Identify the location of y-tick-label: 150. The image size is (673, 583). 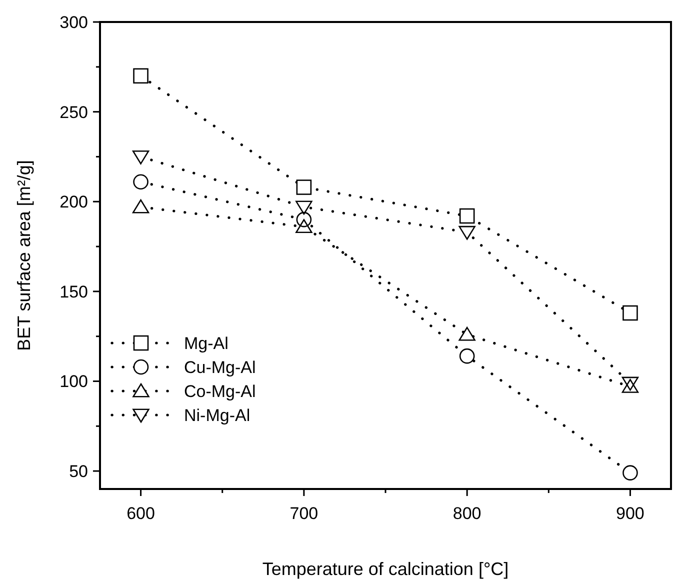
(74, 292).